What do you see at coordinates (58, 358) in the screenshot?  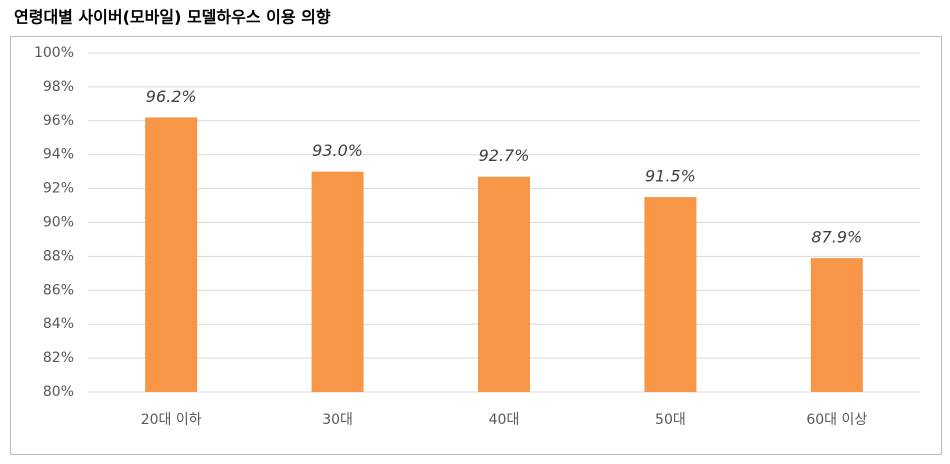 I see `y-tick-label: 82%` at bounding box center [58, 358].